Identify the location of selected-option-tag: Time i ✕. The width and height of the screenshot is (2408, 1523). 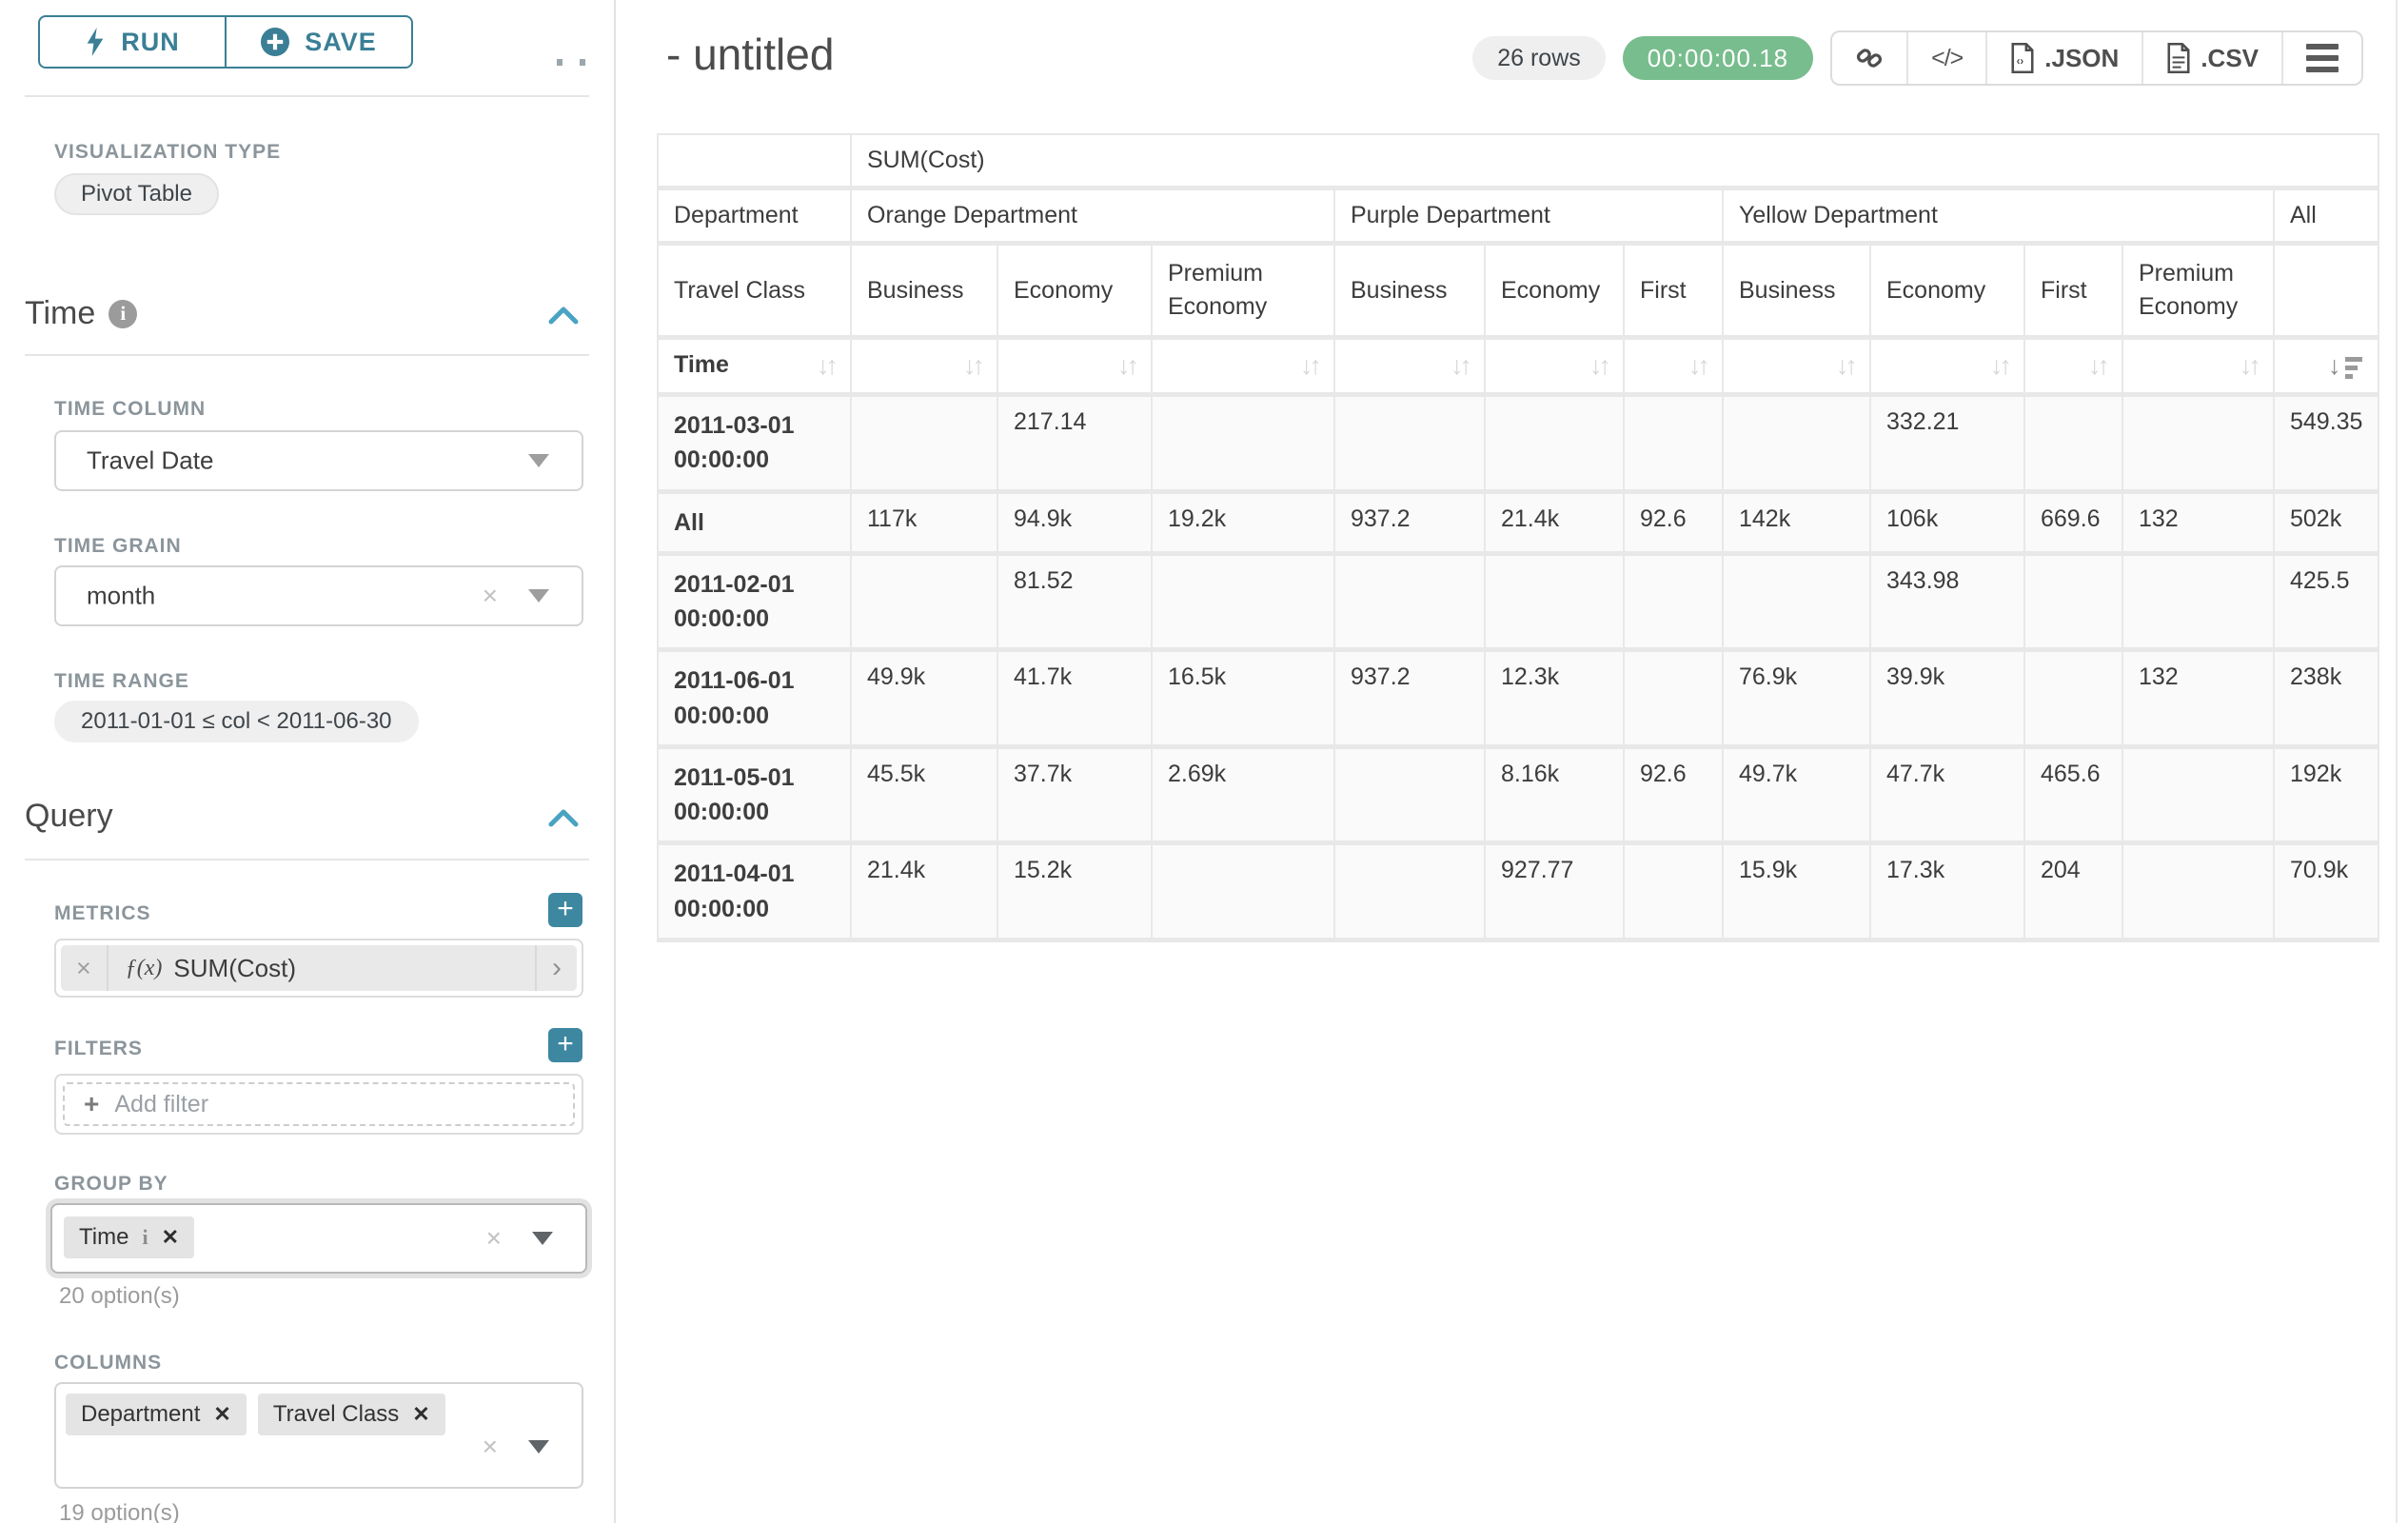
(129, 1237).